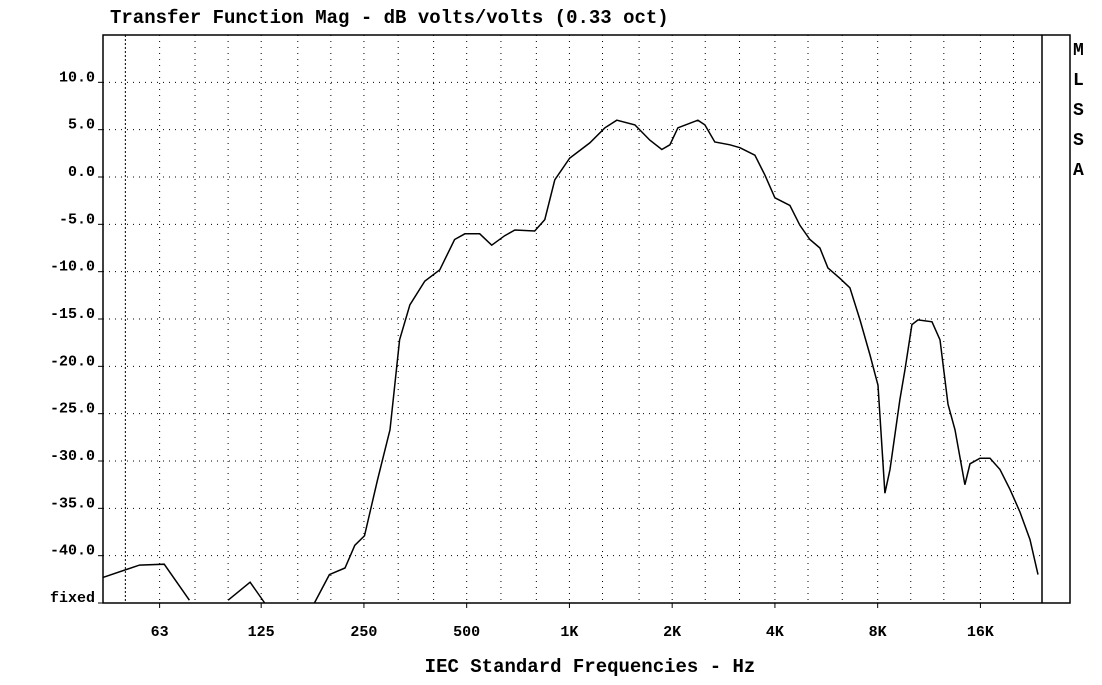  Describe the element at coordinates (77, 219) in the screenshot. I see `y-tick-label: -5.0` at that location.